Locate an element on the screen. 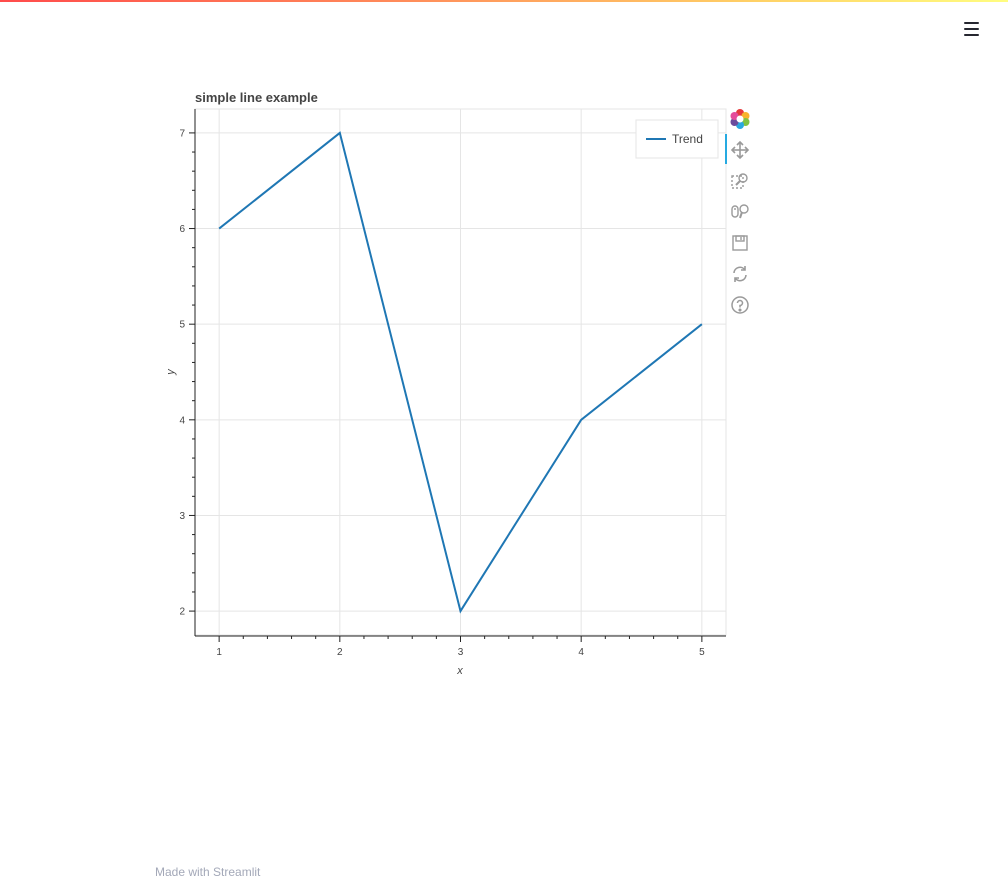  reset-icon is located at coordinates (740, 274).